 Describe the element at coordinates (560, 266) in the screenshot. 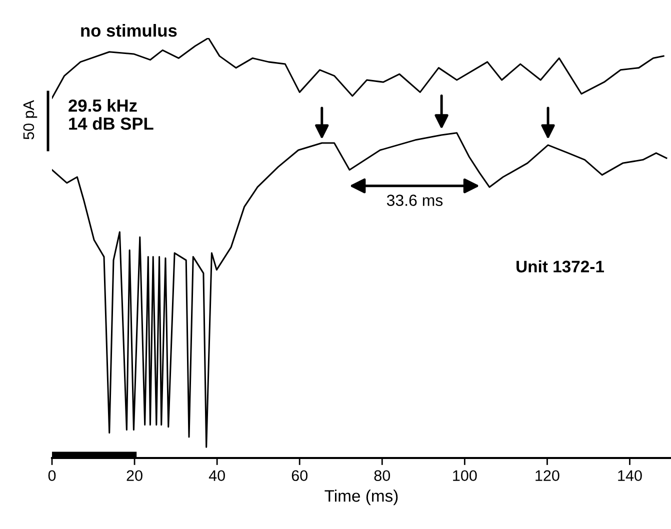

I see `annotation: Unit 1372-1` at that location.